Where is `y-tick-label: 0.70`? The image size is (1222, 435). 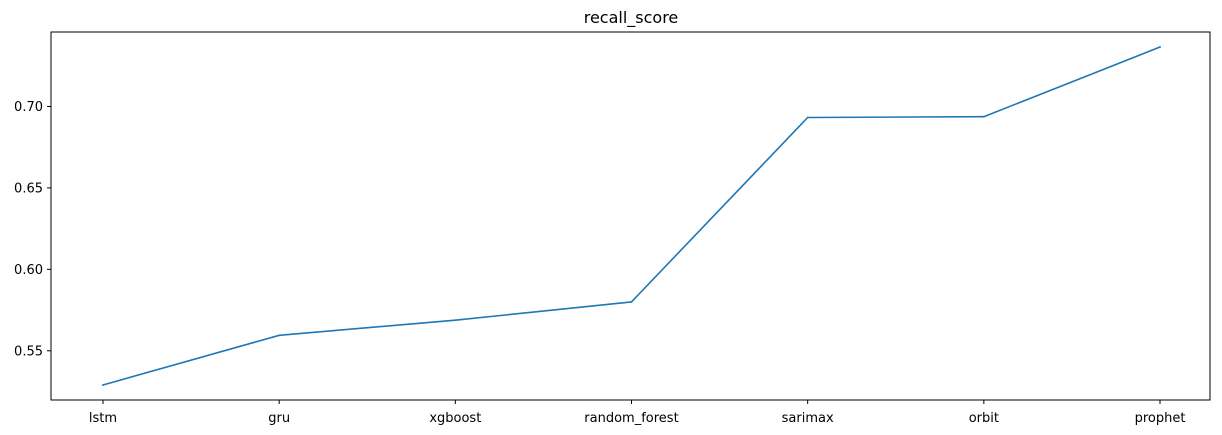 y-tick-label: 0.70 is located at coordinates (28, 107).